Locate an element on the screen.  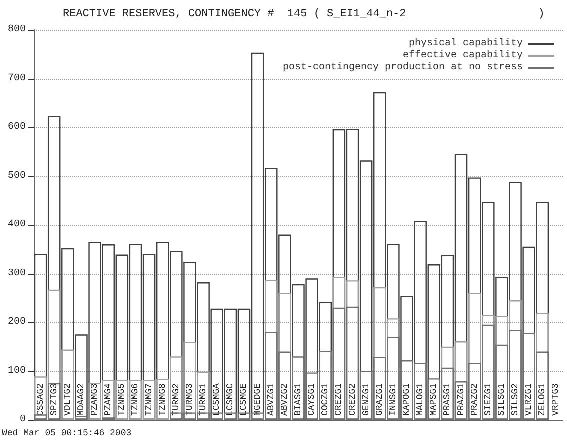
x-tick-label: BIASG1 is located at coordinates (299, 400).